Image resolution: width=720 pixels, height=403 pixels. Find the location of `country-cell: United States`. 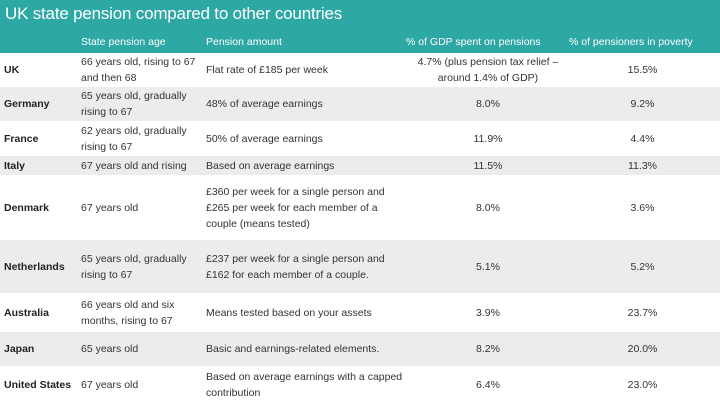

country-cell: United States is located at coordinates (38, 384).